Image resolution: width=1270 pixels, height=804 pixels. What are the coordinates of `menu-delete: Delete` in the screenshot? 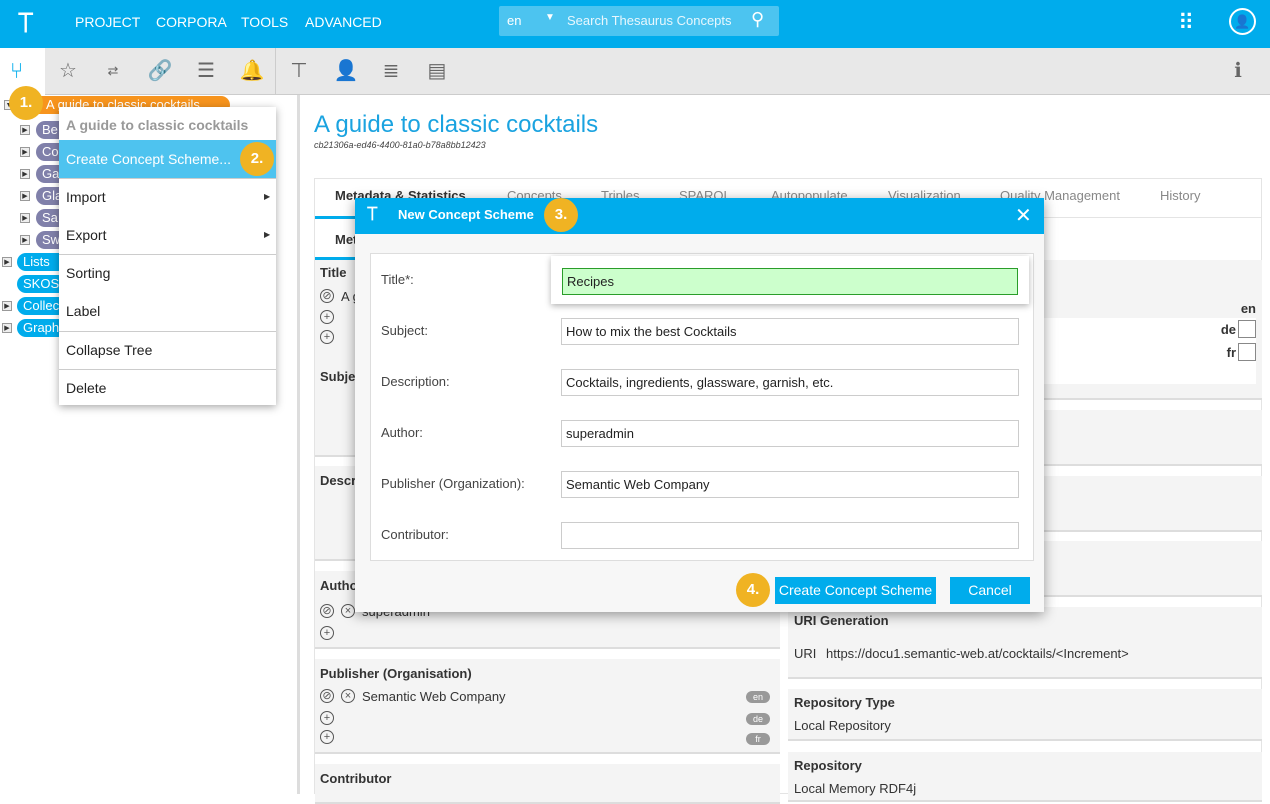 It's located at (86, 388).